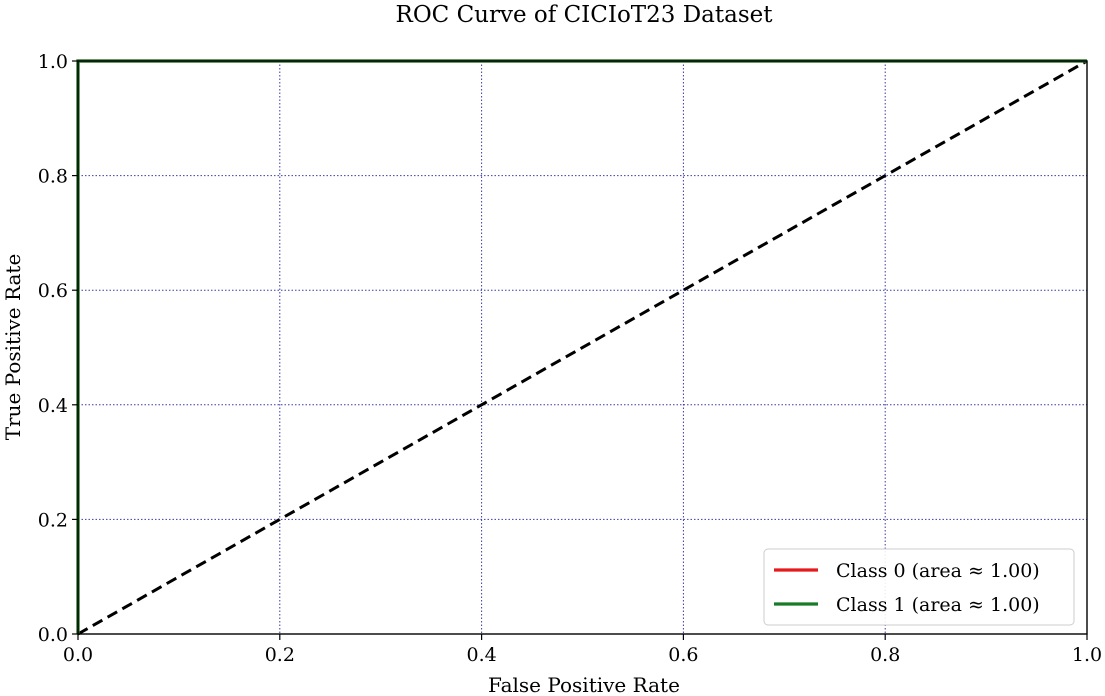 Image resolution: width=1105 pixels, height=696 pixels. What do you see at coordinates (585, 15) in the screenshot?
I see `chart-title: ROC Curve of CICIoT23 Dataset` at bounding box center [585, 15].